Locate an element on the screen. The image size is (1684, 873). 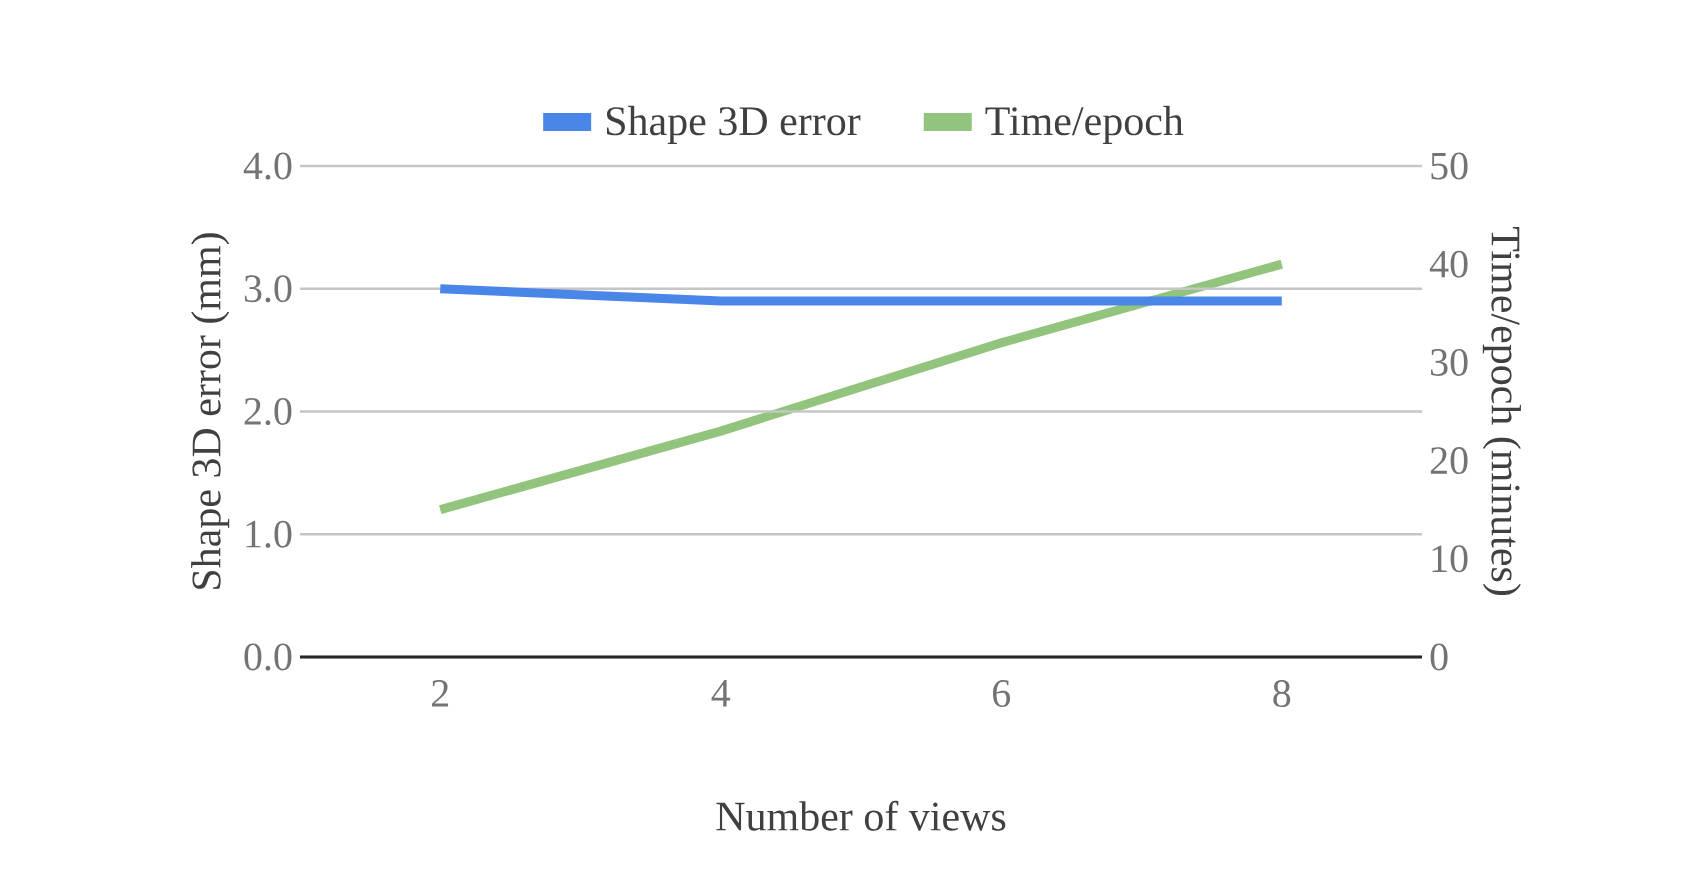
y2-axis-title: Time/epoch (minutes) is located at coordinates (1501, 410).